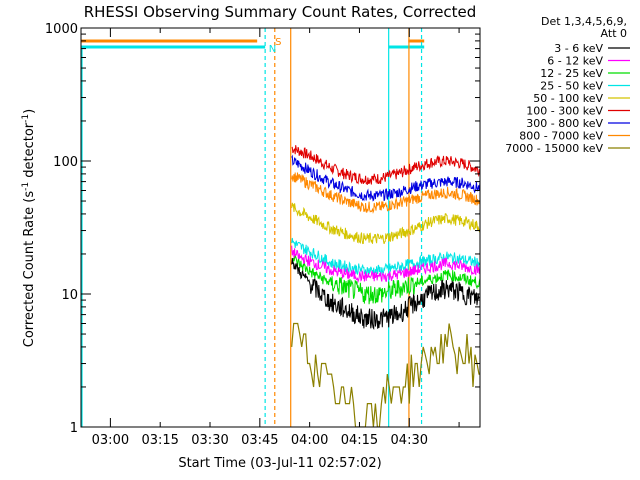 The image size is (640, 480). What do you see at coordinates (561, 136) in the screenshot?
I see `legend-entry-label: 800 - 7000 keV` at bounding box center [561, 136].